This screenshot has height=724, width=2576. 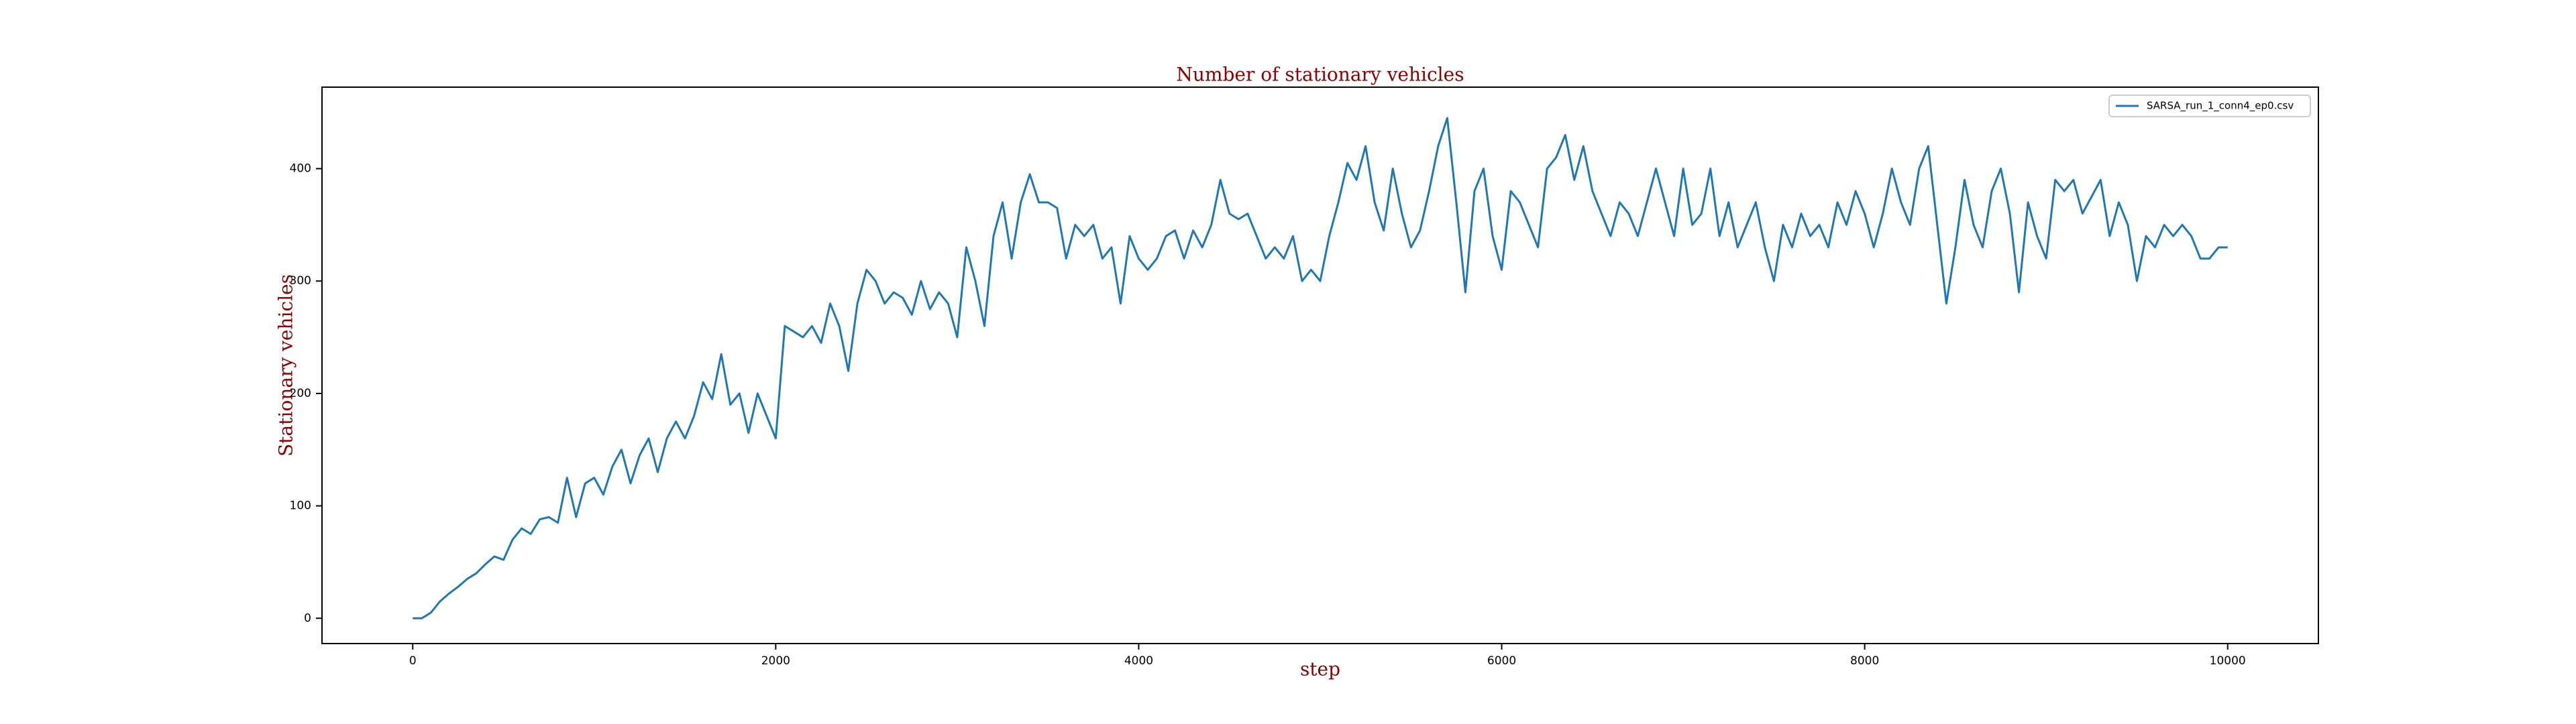 I want to click on y-tick-label: 0, so click(x=307, y=618).